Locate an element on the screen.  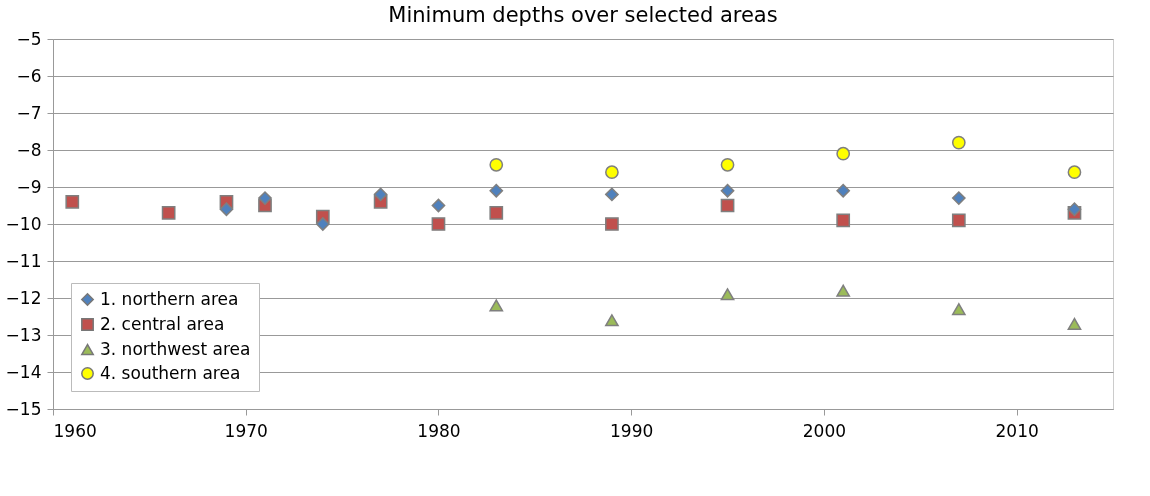
y-tick-label: −8 is located at coordinates (29, 149).